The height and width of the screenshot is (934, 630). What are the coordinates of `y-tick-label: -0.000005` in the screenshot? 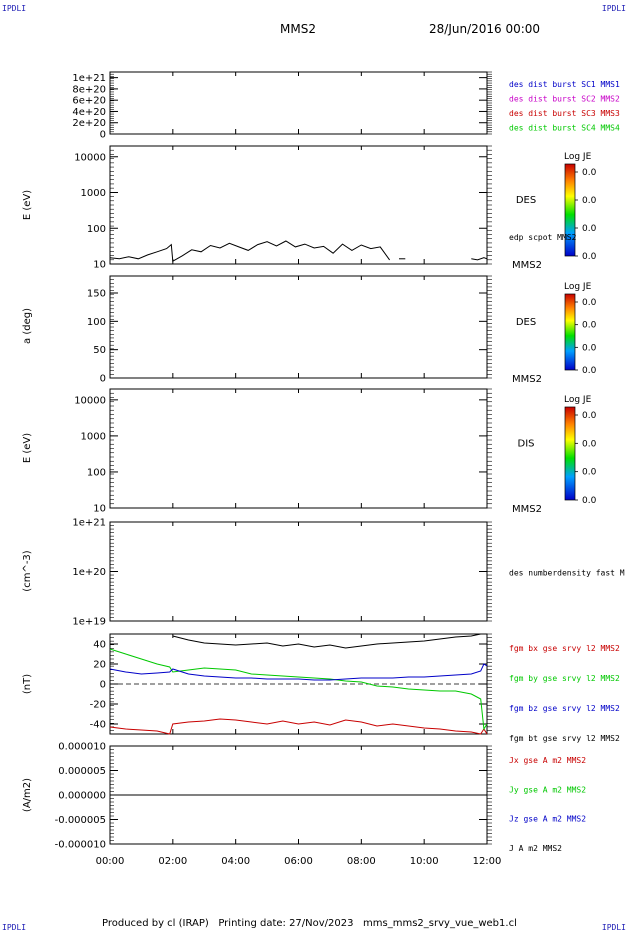 It's located at (80, 820).